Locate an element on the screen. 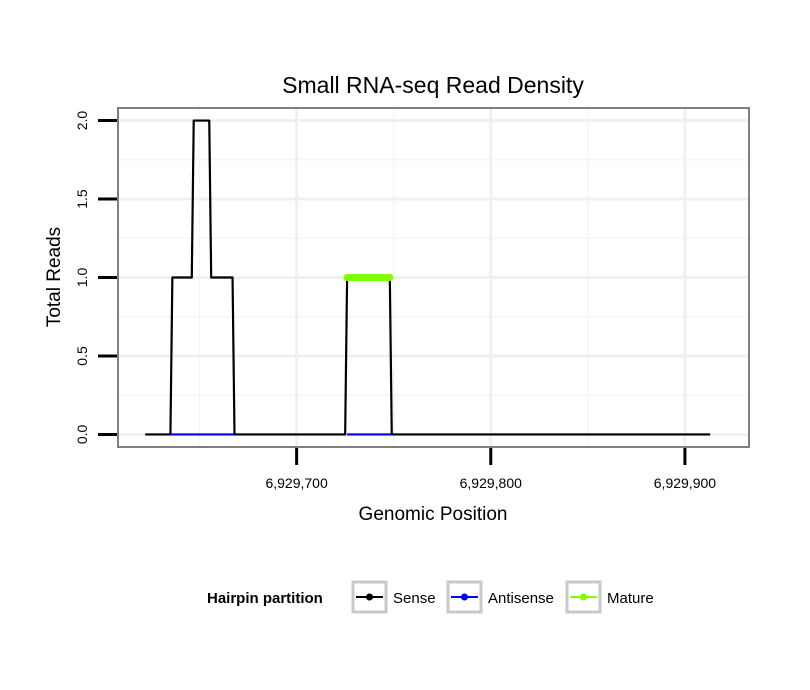 This screenshot has width=810, height=690. legend-point-antisense is located at coordinates (464, 597).